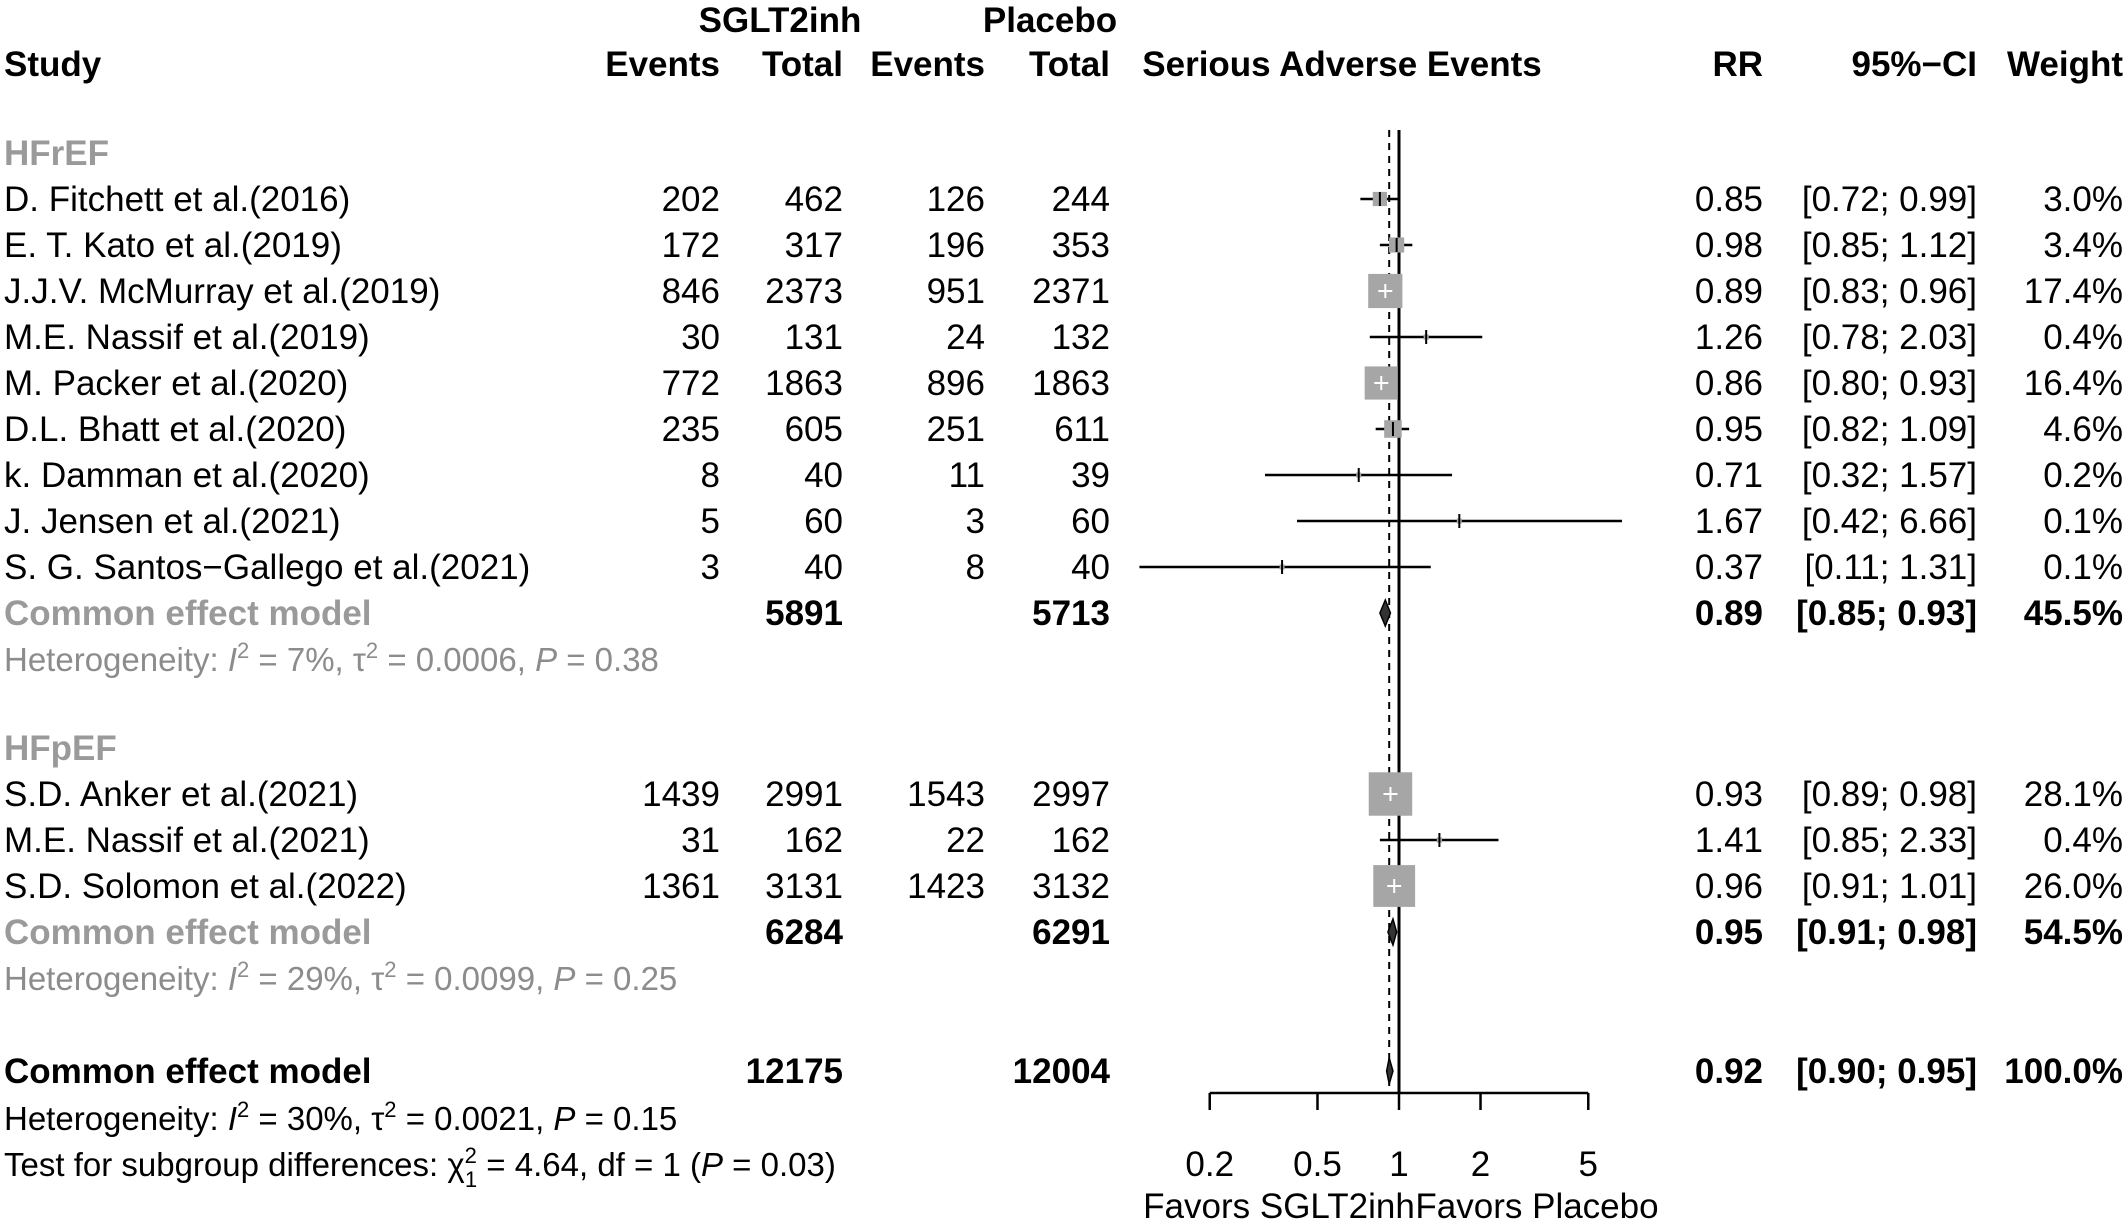  Describe the element at coordinates (1737, 64) in the screenshot. I see `col-header-rr: RR` at that location.